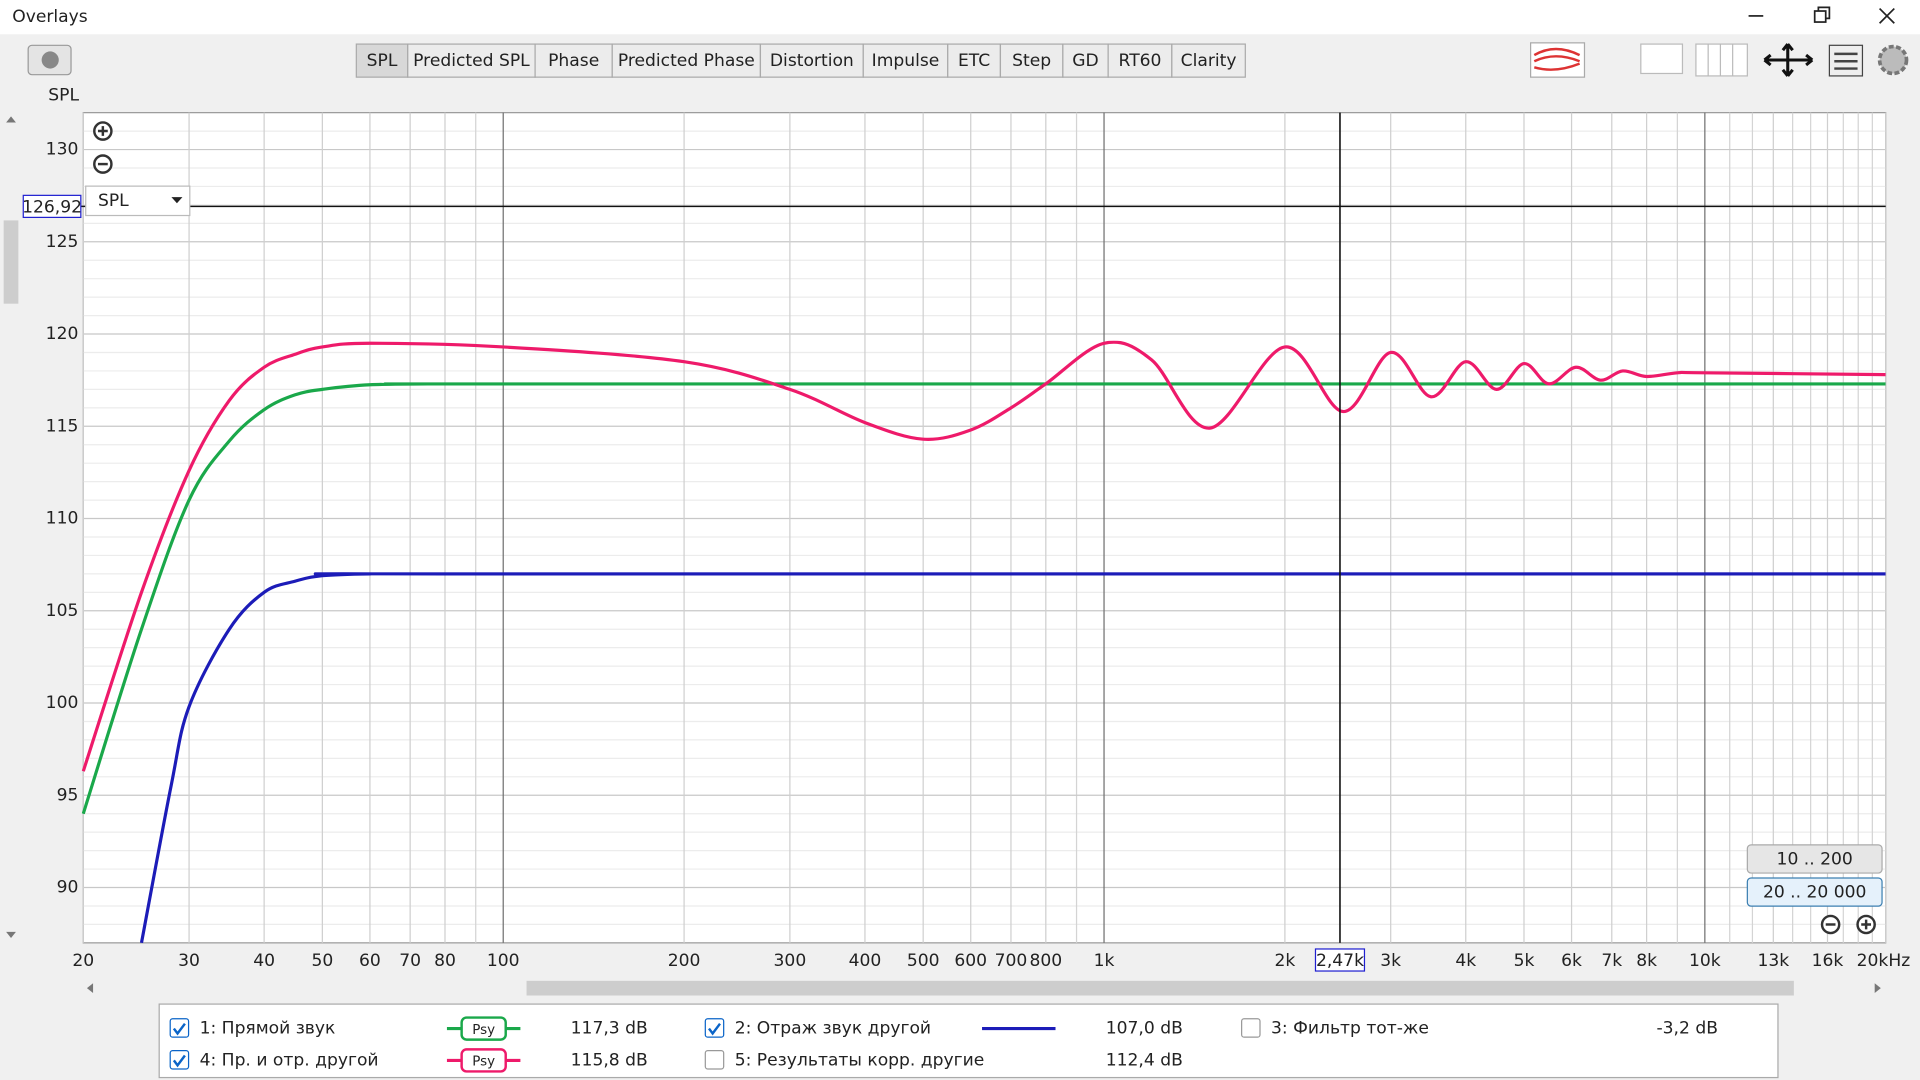 This screenshot has width=1920, height=1080. I want to click on tab-label: ETC, so click(974, 61).